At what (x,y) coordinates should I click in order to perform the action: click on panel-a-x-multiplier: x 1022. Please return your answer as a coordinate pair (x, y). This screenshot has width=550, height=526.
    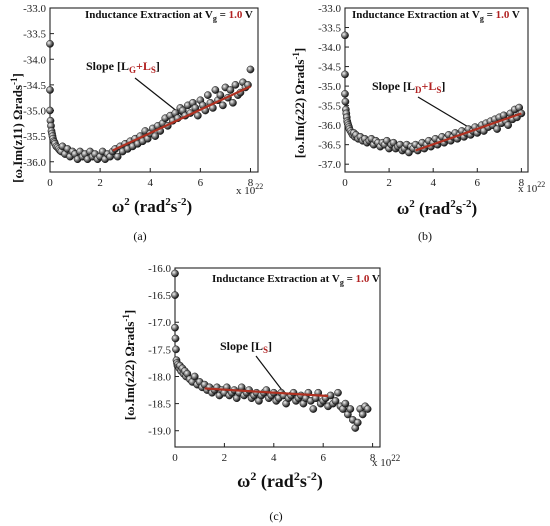
    Looking at the image, I should click on (249, 189).